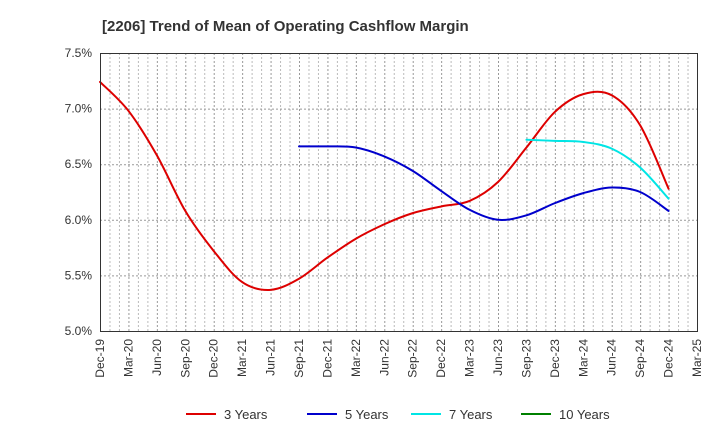  I want to click on x-tick-label: Sep-22, so click(413, 358).